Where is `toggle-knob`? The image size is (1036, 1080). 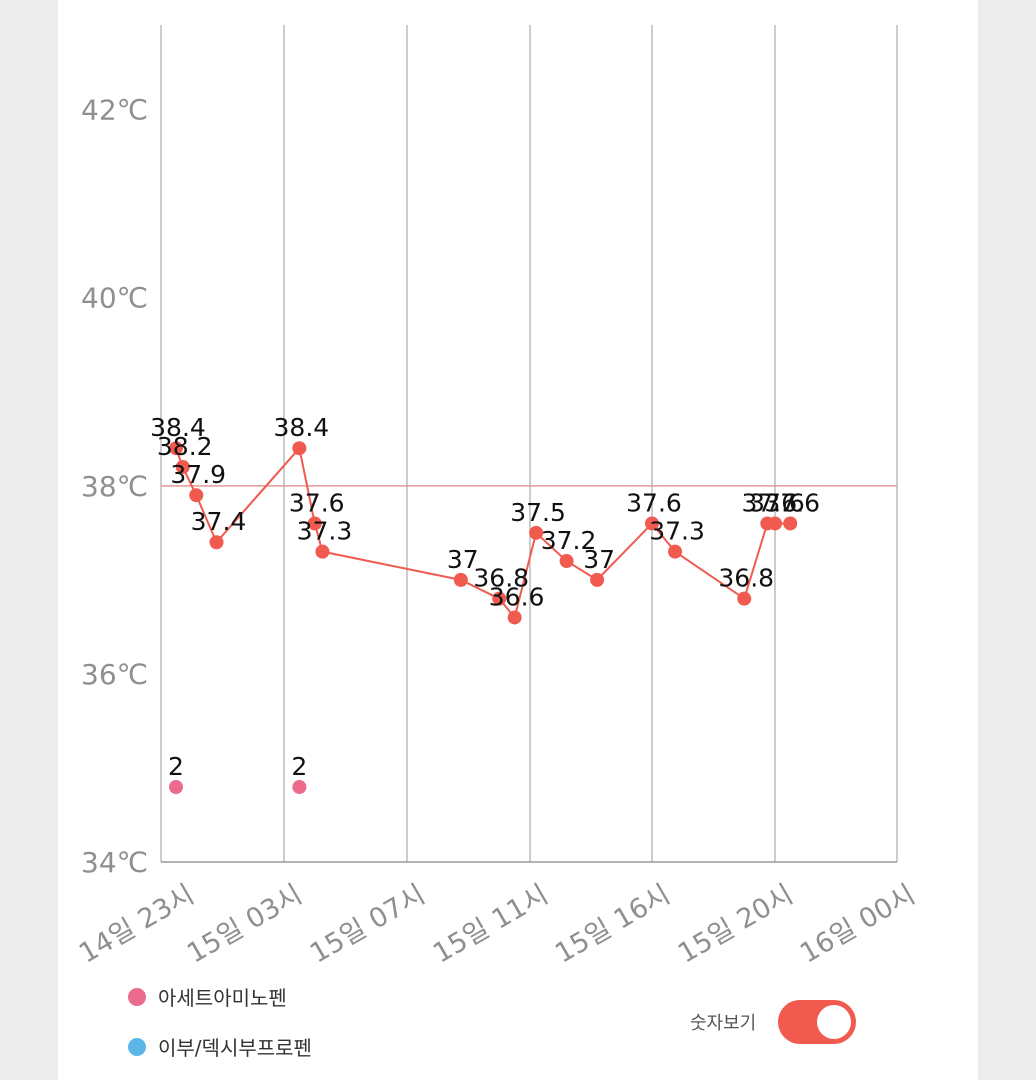 toggle-knob is located at coordinates (834, 1022).